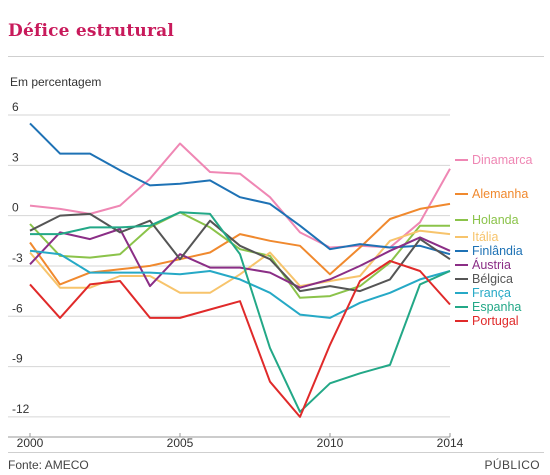 The image size is (550, 475). I want to click on legend-label: Finlândia, so click(497, 251).